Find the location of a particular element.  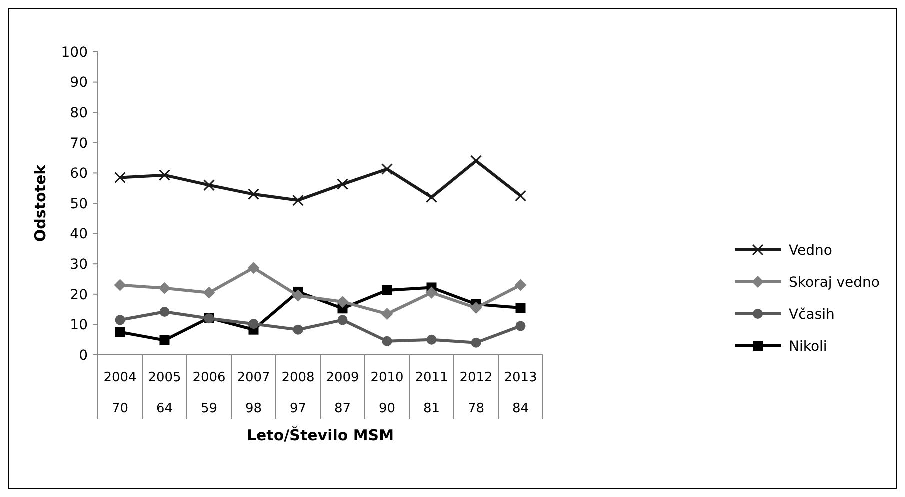

y-tick-label: 60 is located at coordinates (79, 174).